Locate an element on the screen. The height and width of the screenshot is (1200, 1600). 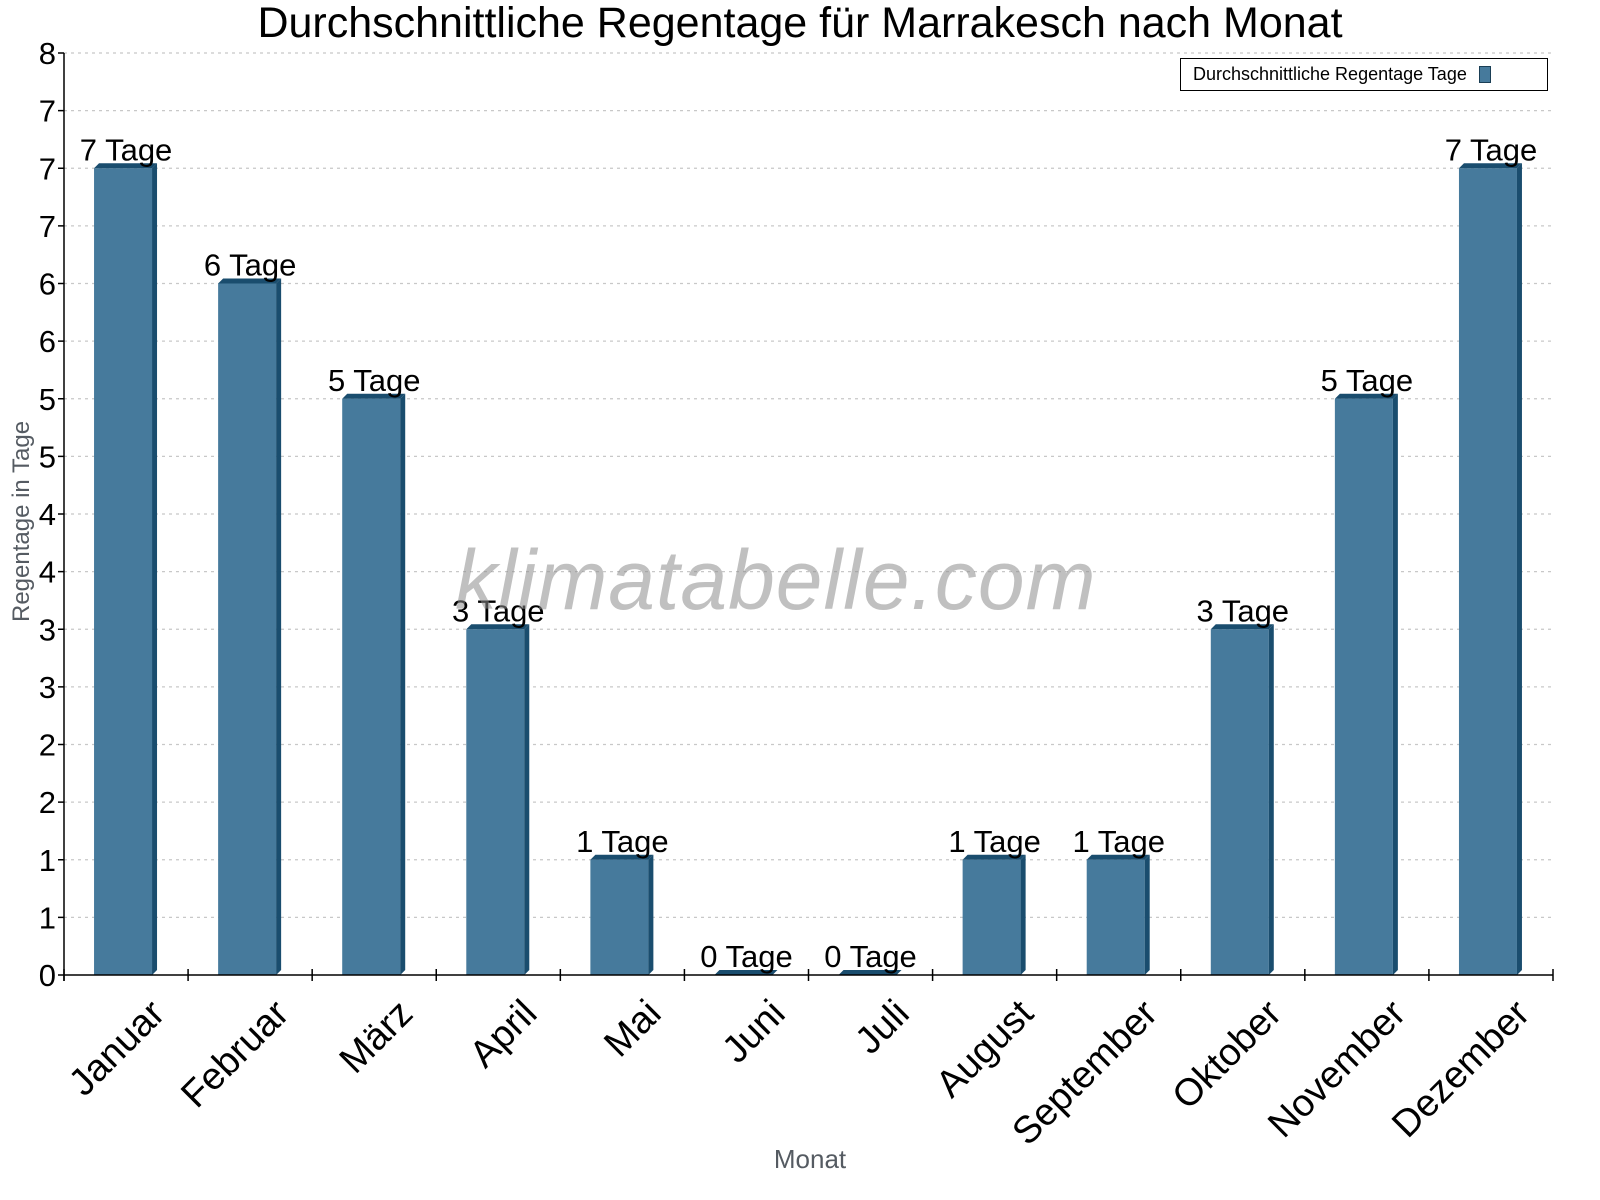
legend-label: Durchschnittliche Regentage Tage is located at coordinates (1330, 74).